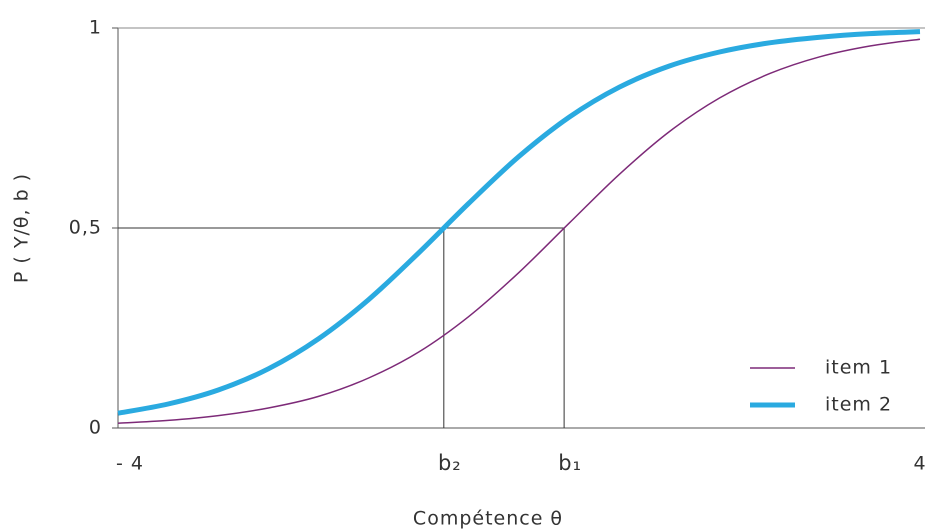 This screenshot has height=531, width=925. Describe the element at coordinates (570, 463) in the screenshot. I see `marker-label: b₁` at that location.